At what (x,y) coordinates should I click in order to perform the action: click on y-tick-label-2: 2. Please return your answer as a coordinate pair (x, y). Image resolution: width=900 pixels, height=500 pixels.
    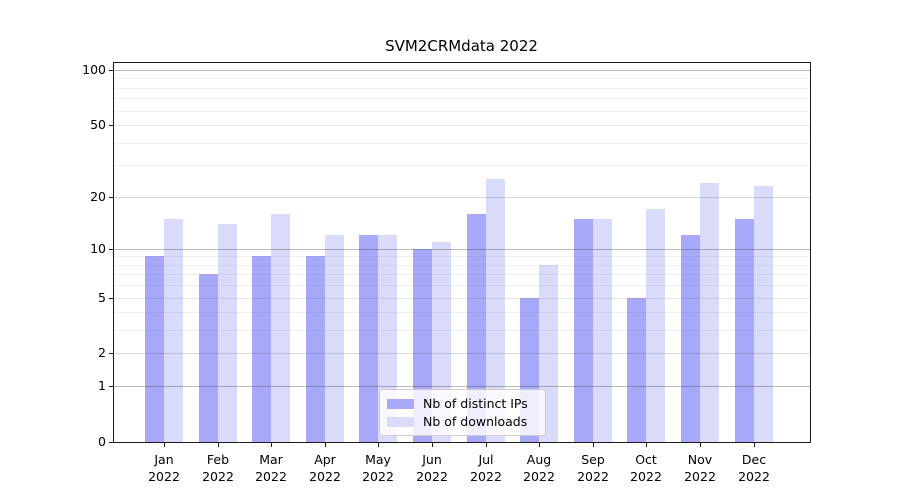
    Looking at the image, I should click on (102, 352).